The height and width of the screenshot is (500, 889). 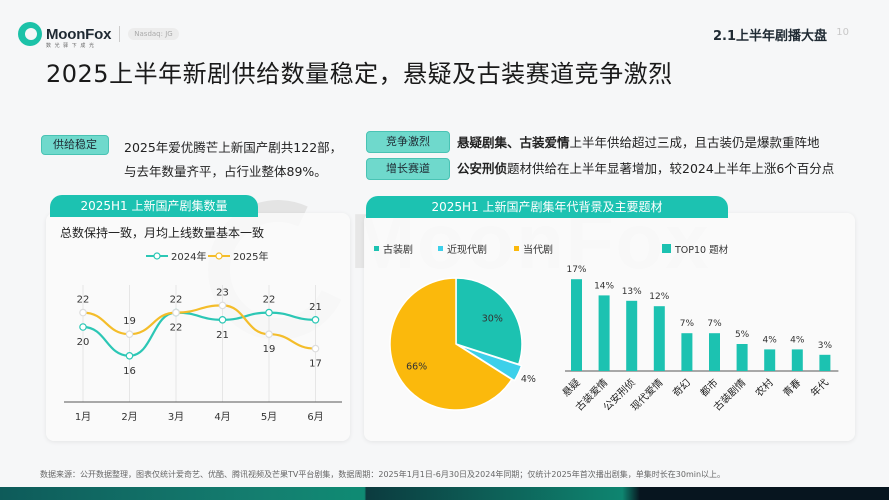 What do you see at coordinates (571, 388) in the screenshot?
I see `svg-text: 悬疑` at bounding box center [571, 388].